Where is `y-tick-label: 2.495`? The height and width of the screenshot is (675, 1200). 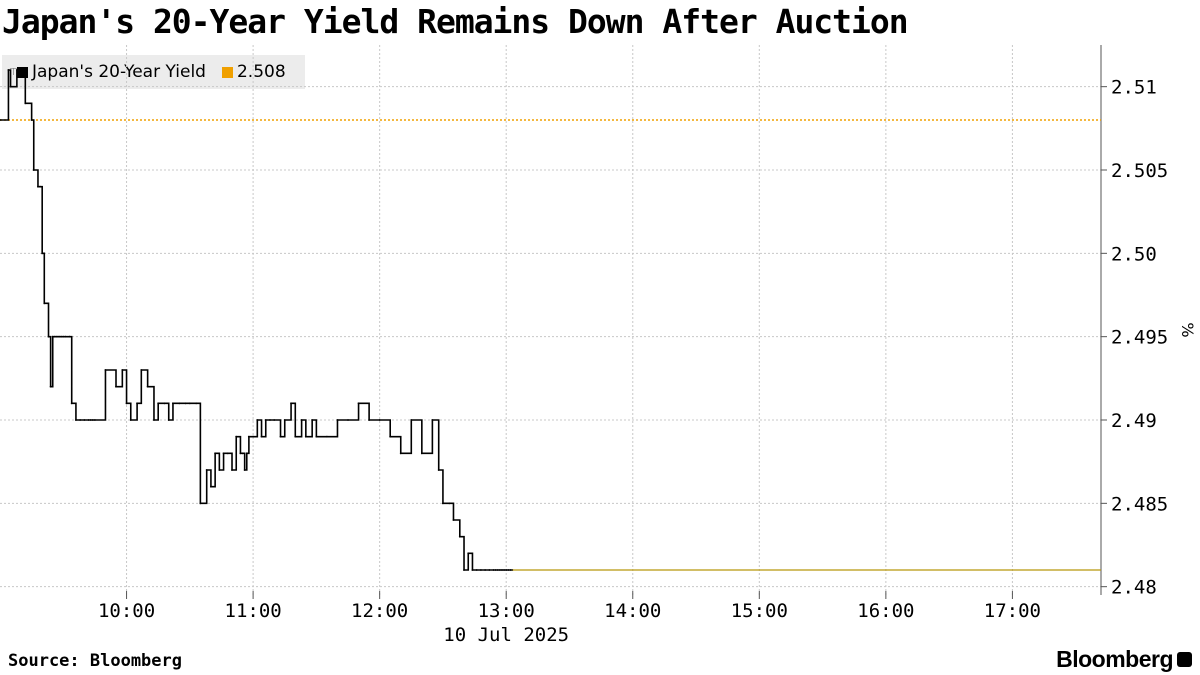 y-tick-label: 2.495 is located at coordinates (1139, 338).